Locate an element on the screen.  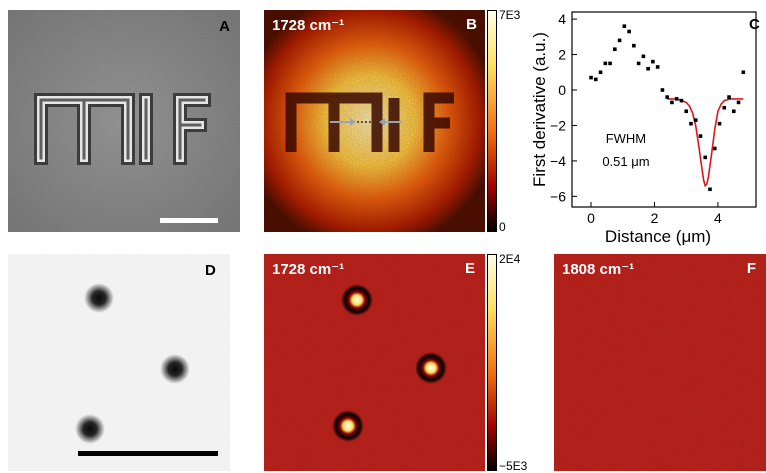
y-tick-label: −6 is located at coordinates (558, 196).